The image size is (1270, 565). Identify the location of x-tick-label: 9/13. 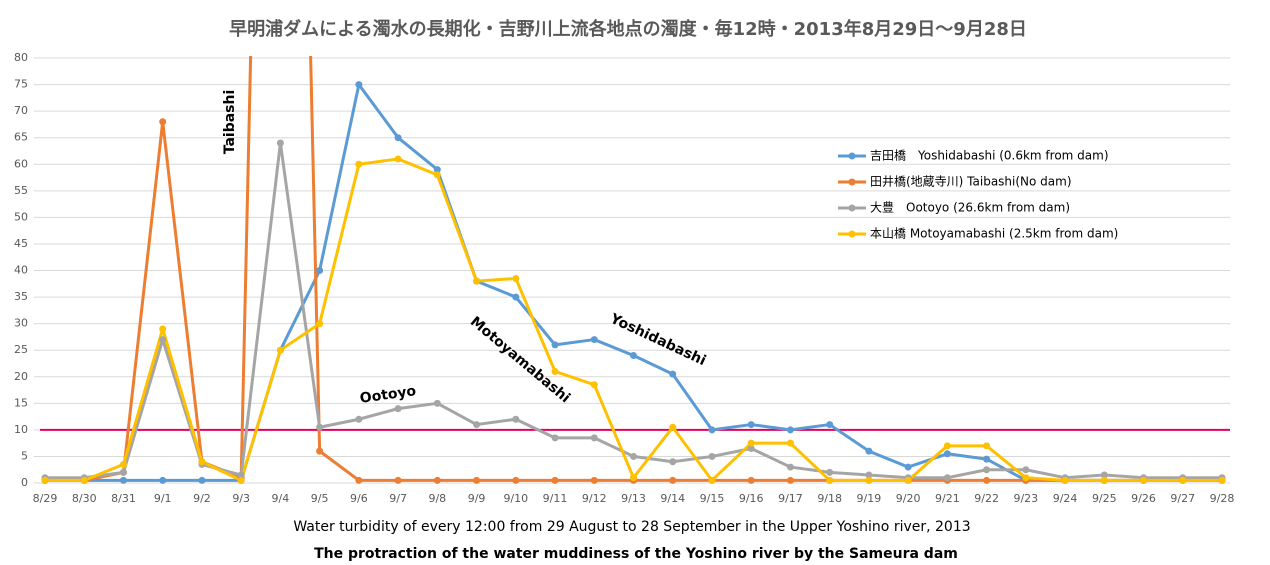
(633, 498).